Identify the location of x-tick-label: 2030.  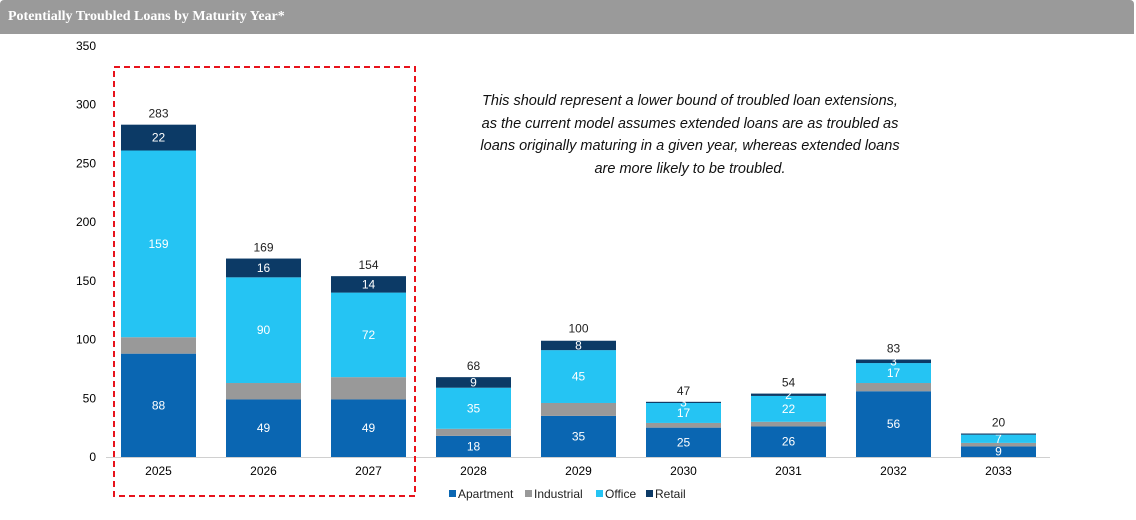
(683, 471).